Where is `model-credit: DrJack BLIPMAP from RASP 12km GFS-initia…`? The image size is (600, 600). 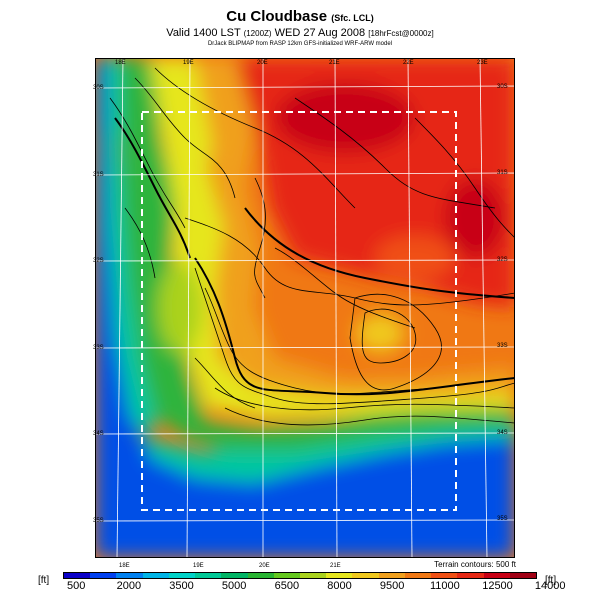
model-credit: DrJack BLIPMAP from RASP 12km GFS-initia… is located at coordinates (300, 44).